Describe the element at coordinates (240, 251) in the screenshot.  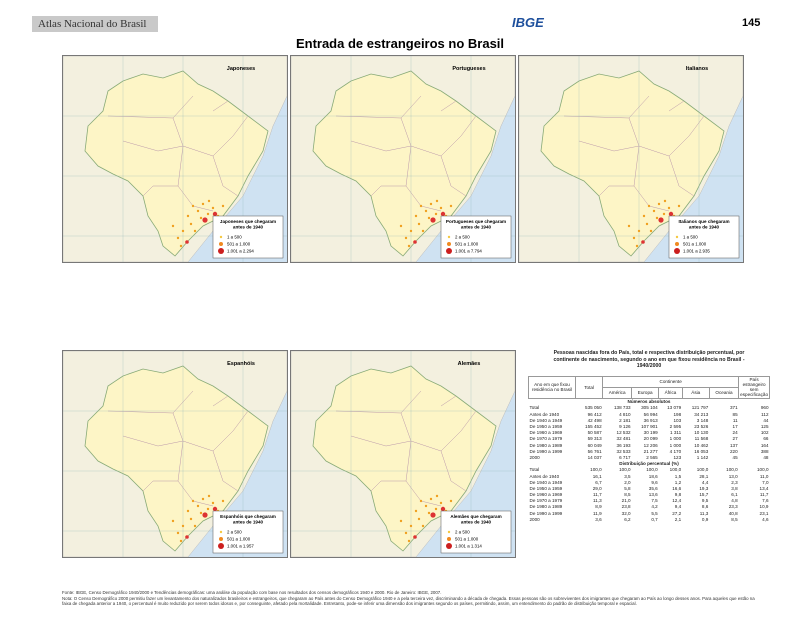
I see `legend-label: 1.001 a 2.294` at that location.